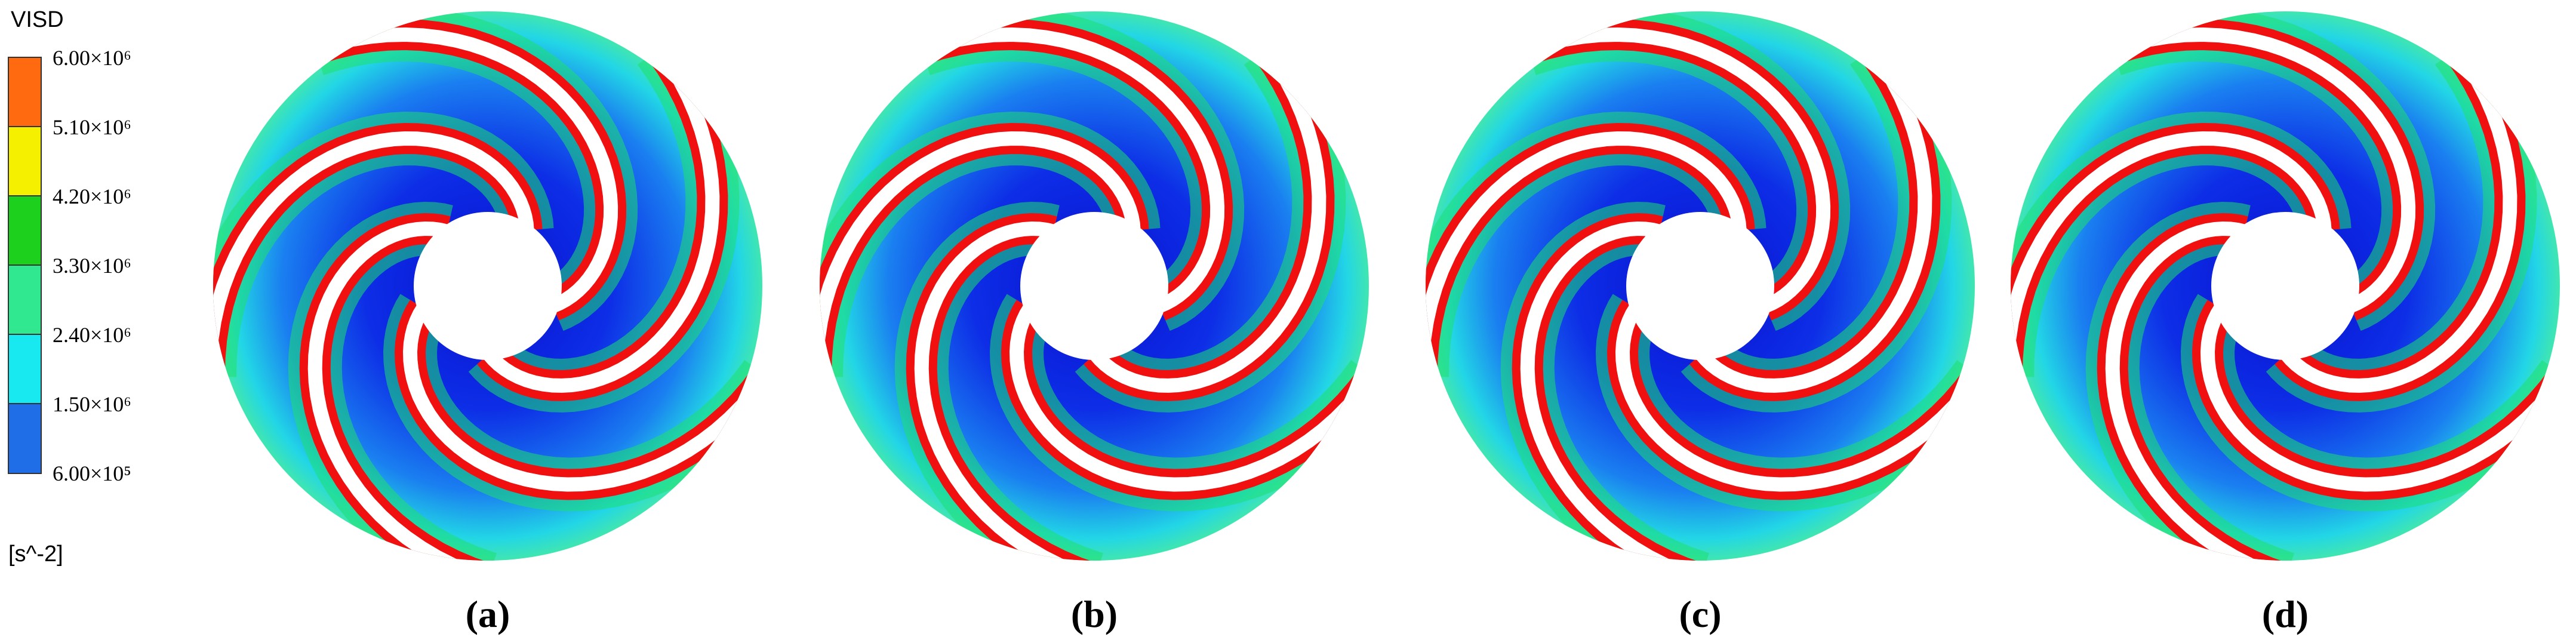 The image size is (2576, 643). I want to click on panel-label: (b), so click(1094, 614).